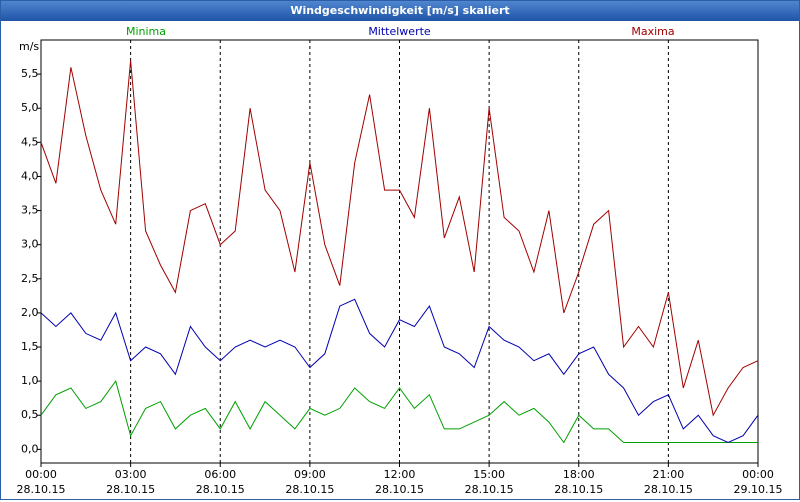  Describe the element at coordinates (30, 346) in the screenshot. I see `y-tick-label: 1,5` at that location.